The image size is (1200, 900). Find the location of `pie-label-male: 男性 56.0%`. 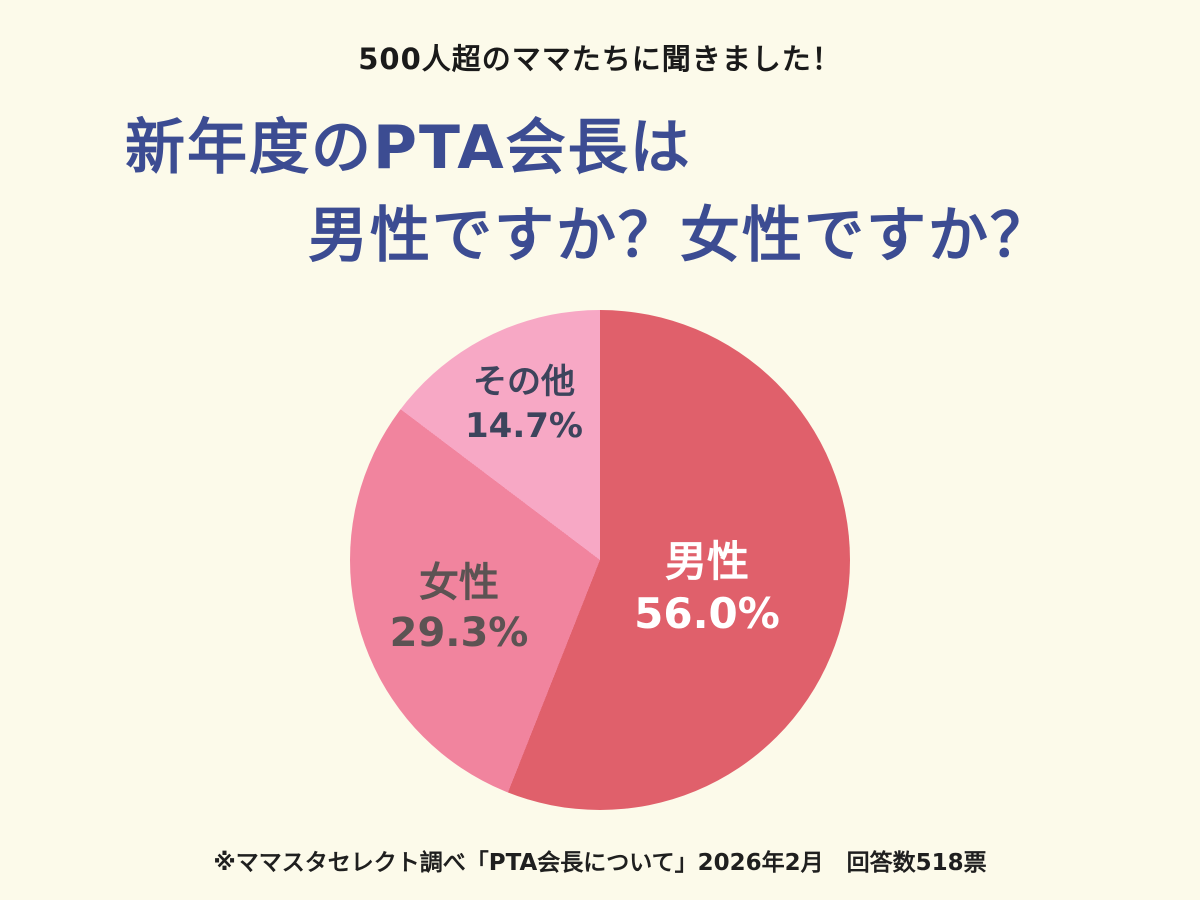

pie-label-male: 男性 56.0% is located at coordinates (707, 588).